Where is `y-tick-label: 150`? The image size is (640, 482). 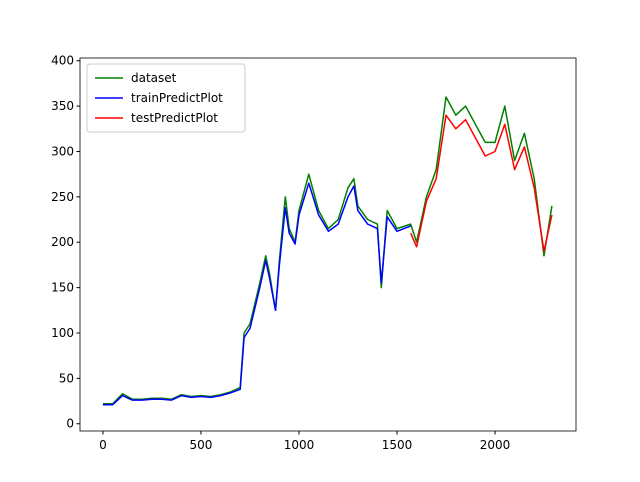
y-tick-label: 150 is located at coordinates (62, 288).